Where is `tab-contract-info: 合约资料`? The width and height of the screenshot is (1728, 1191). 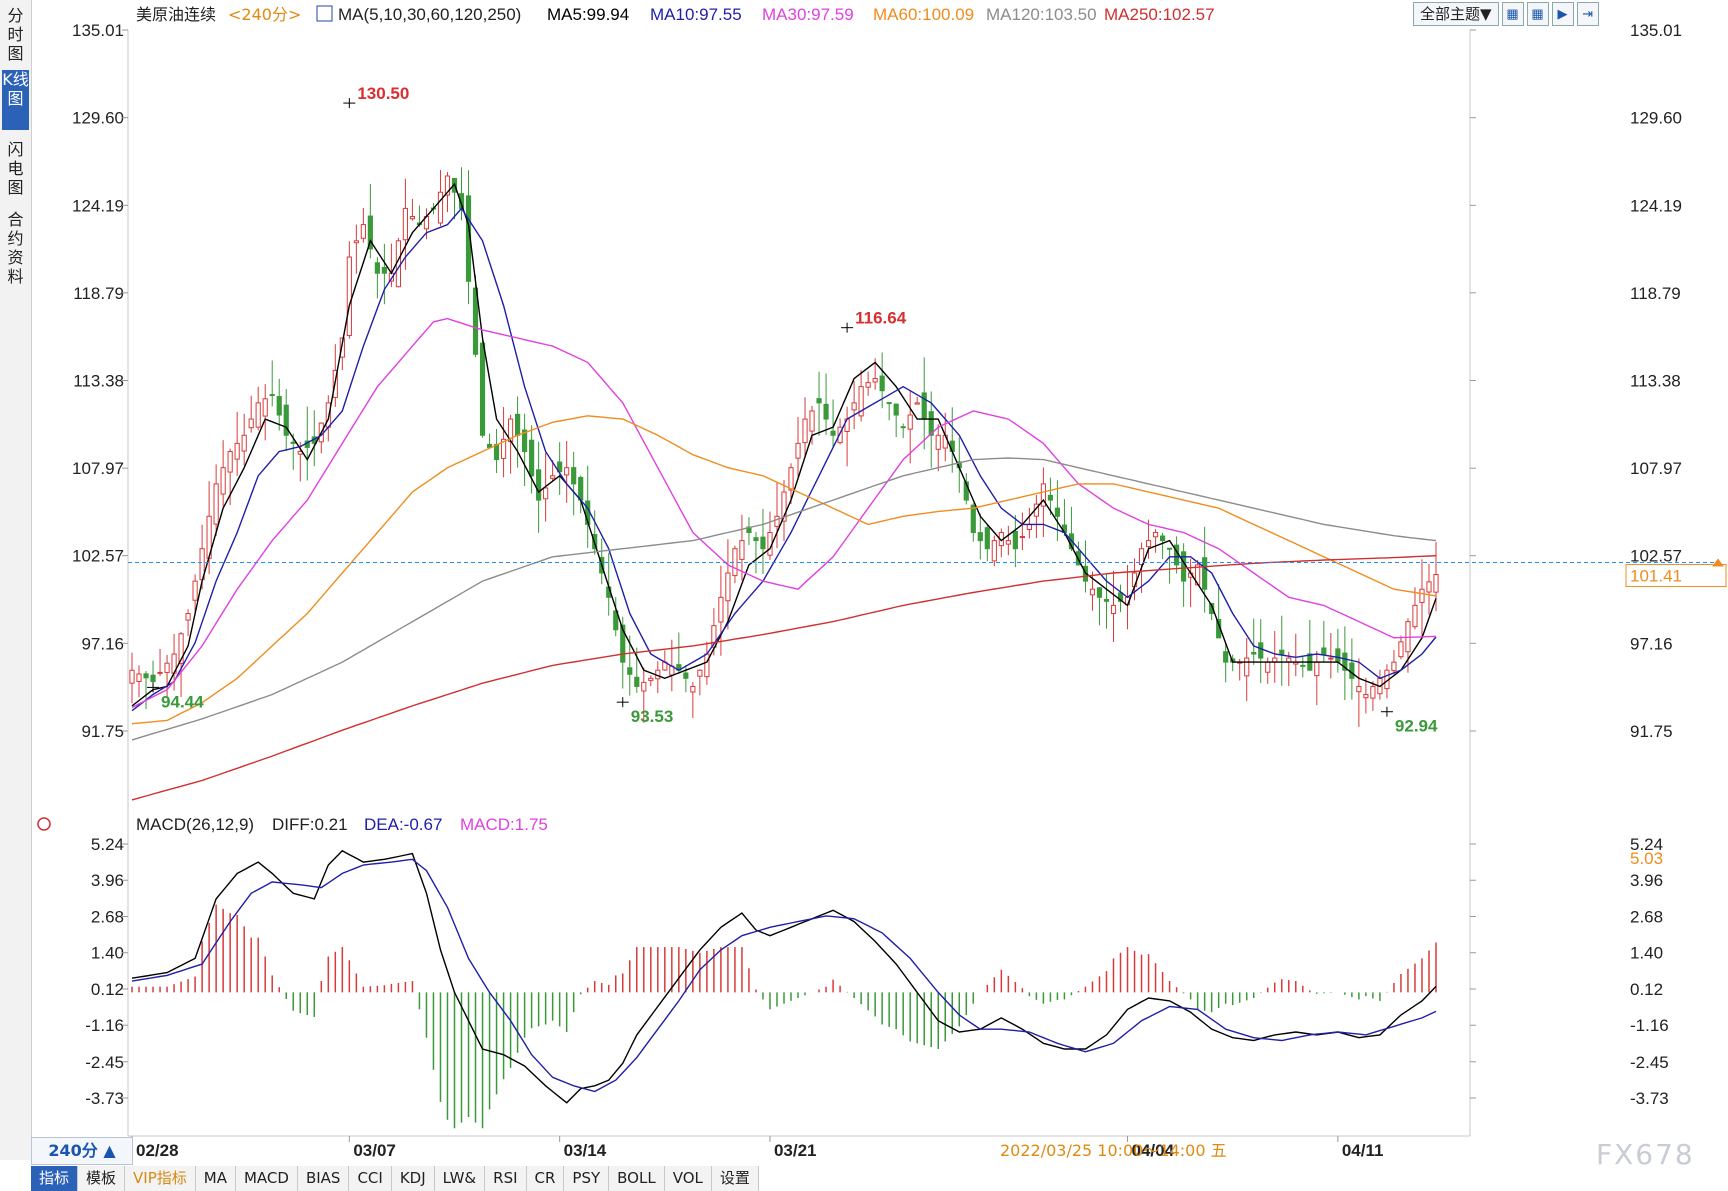
tab-contract-info: 合约资料 is located at coordinates (15, 248).